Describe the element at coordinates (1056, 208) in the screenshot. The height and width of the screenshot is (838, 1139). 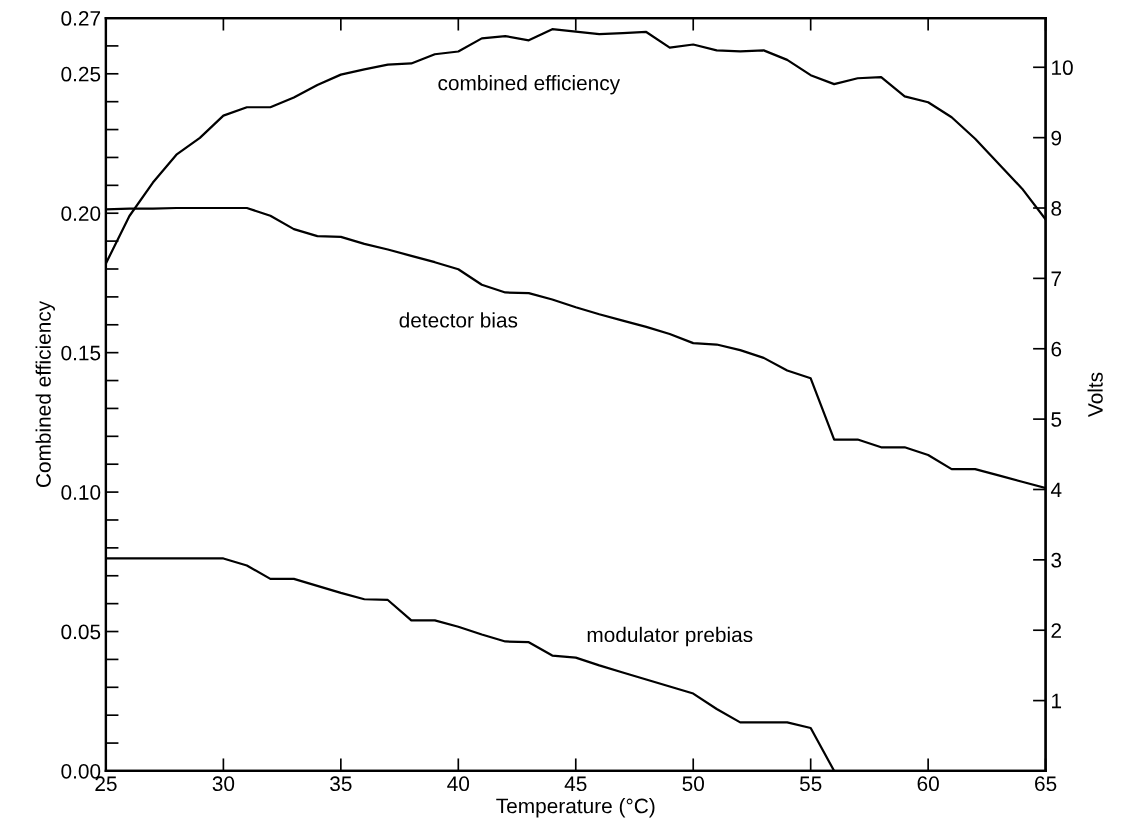
I see `y2-tick-label: 8` at that location.